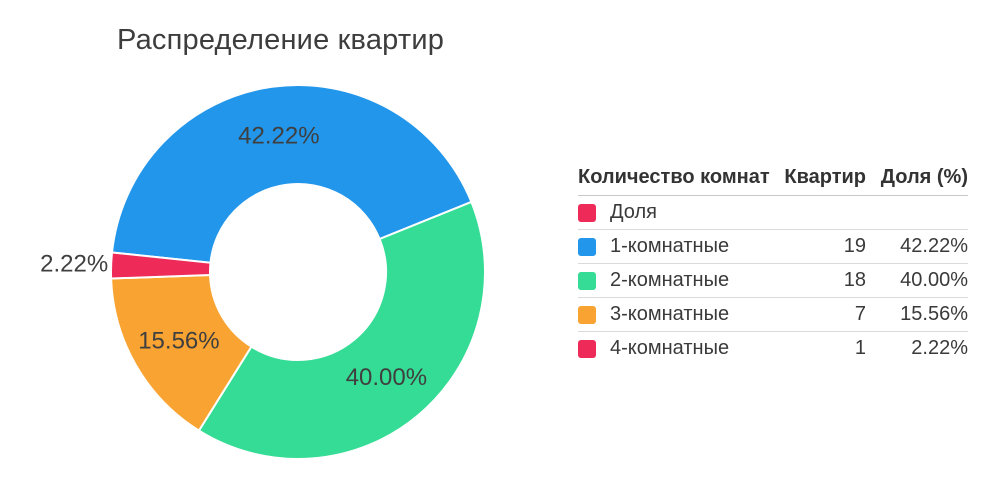 This screenshot has height=496, width=1000. Describe the element at coordinates (854, 246) in the screenshot. I see `legend-count: 19` at that location.